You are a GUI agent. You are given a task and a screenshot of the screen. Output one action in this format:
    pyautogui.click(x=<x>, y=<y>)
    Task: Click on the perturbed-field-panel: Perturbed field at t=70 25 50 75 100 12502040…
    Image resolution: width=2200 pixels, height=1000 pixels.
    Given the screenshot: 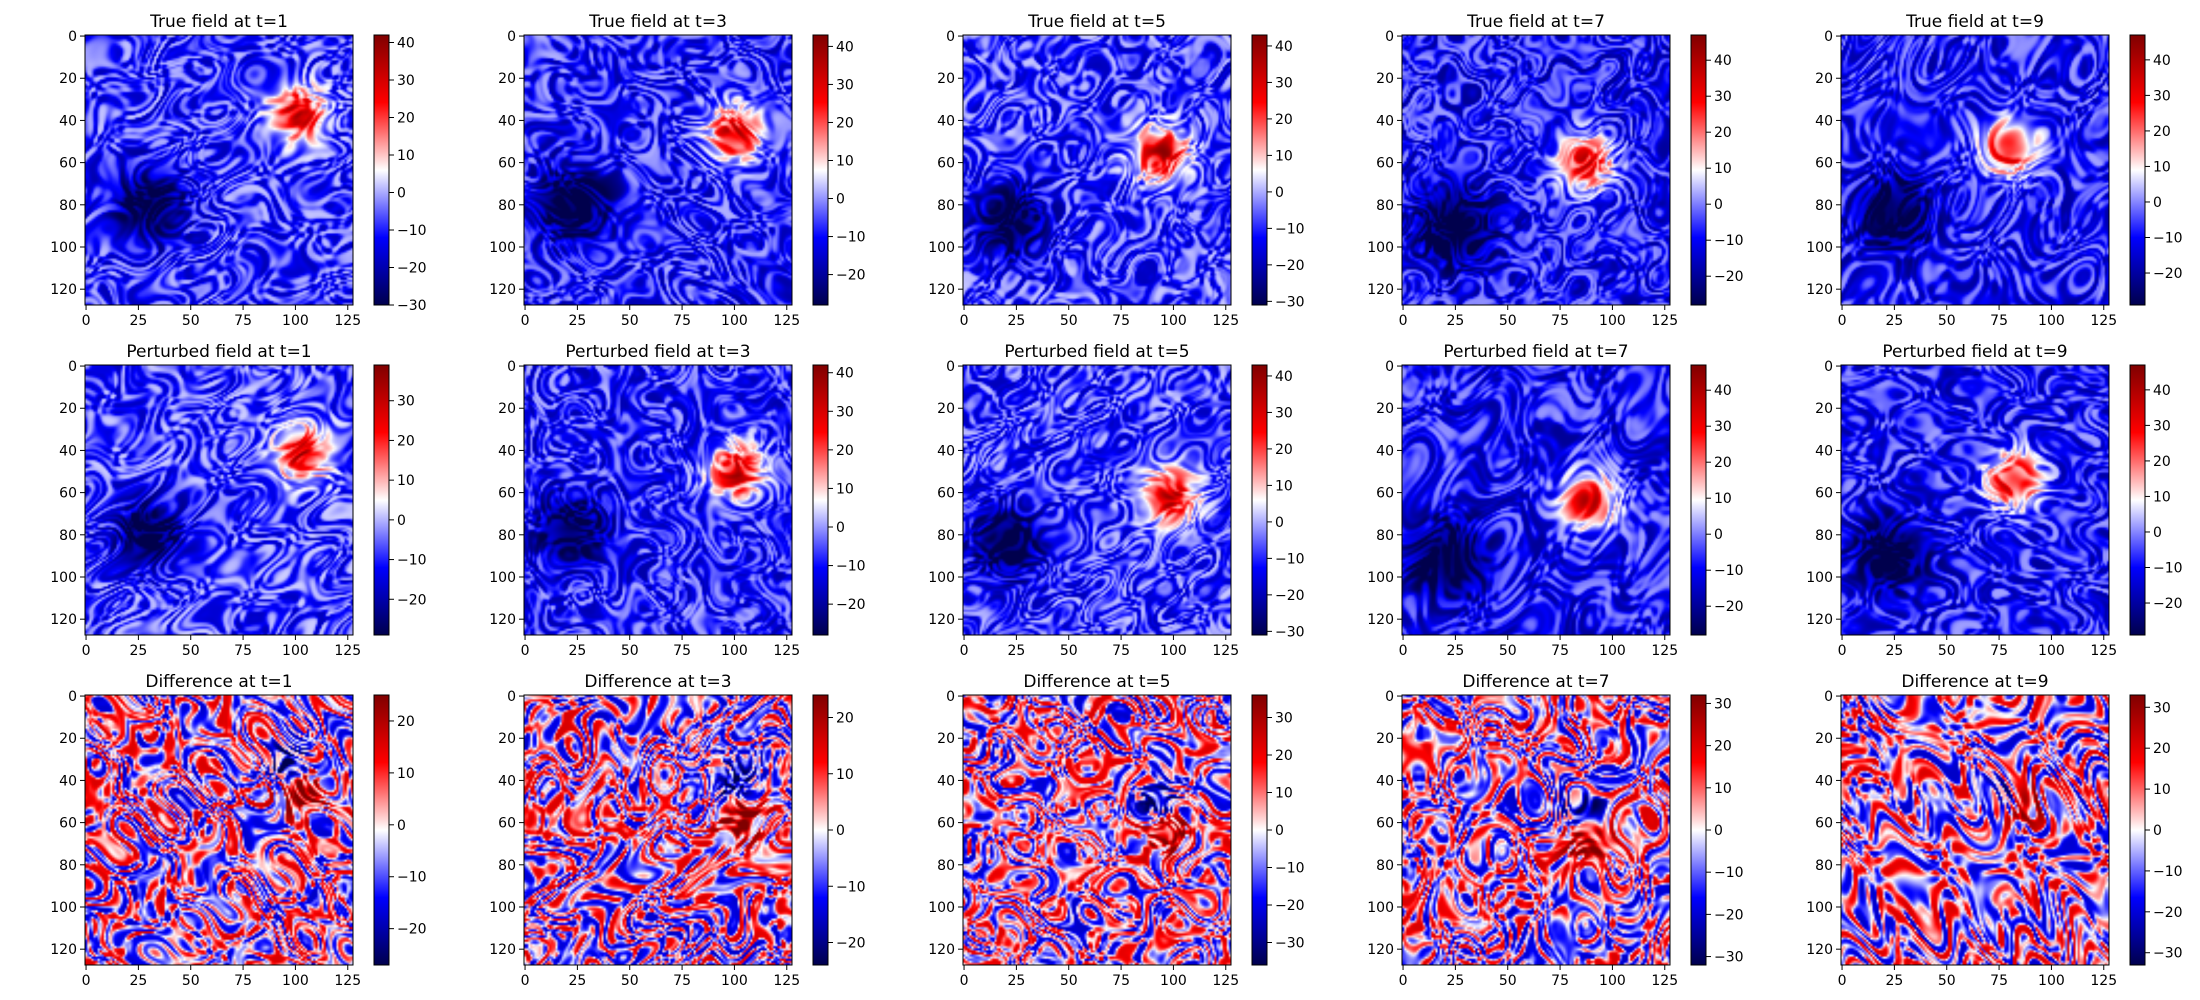 What is the action you would take?
    pyautogui.click(x=1555, y=500)
    